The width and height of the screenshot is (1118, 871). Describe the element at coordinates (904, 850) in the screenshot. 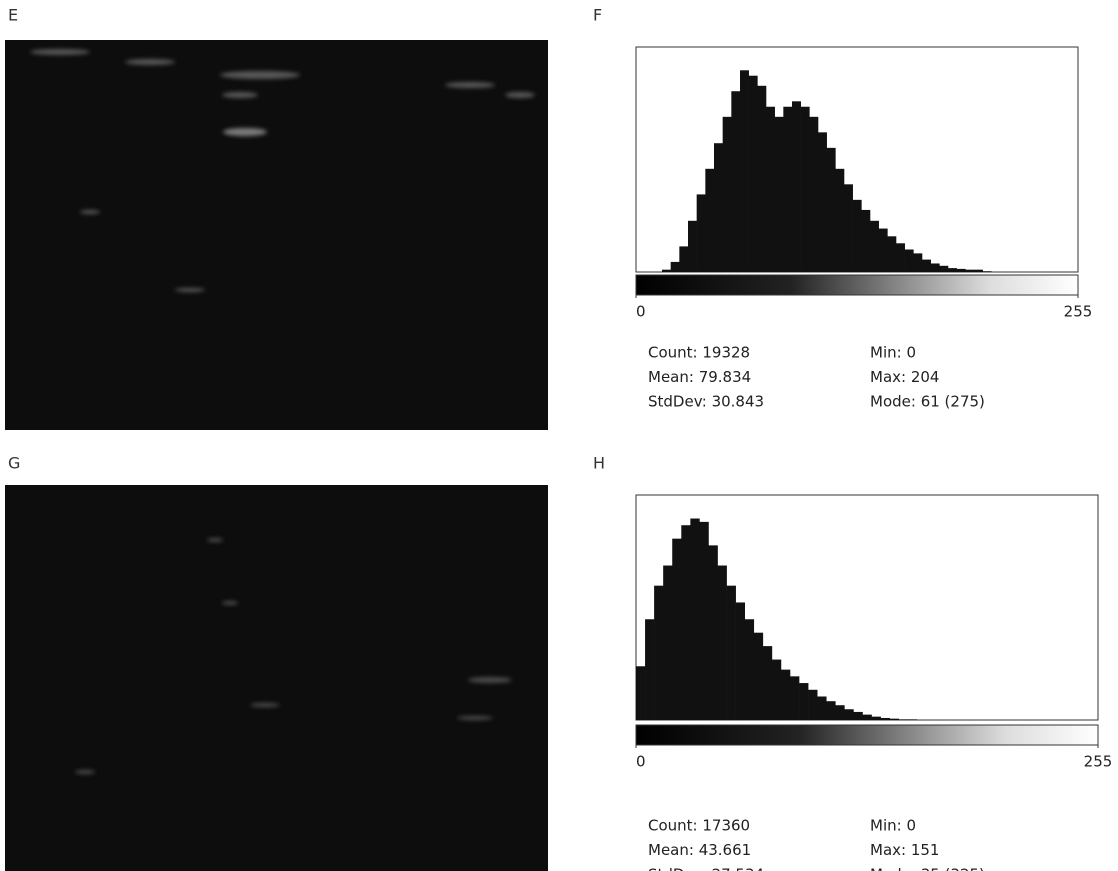

I see `statistic: Max: 151` at that location.